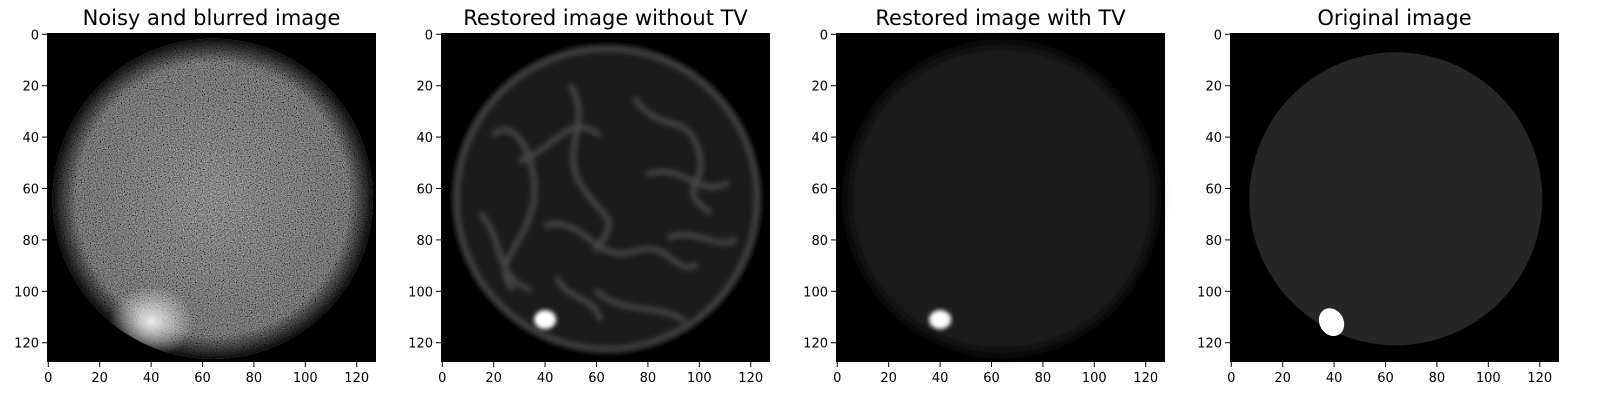 This screenshot has width=1606, height=405. I want to click on ring-artifacts, so click(607, 199).